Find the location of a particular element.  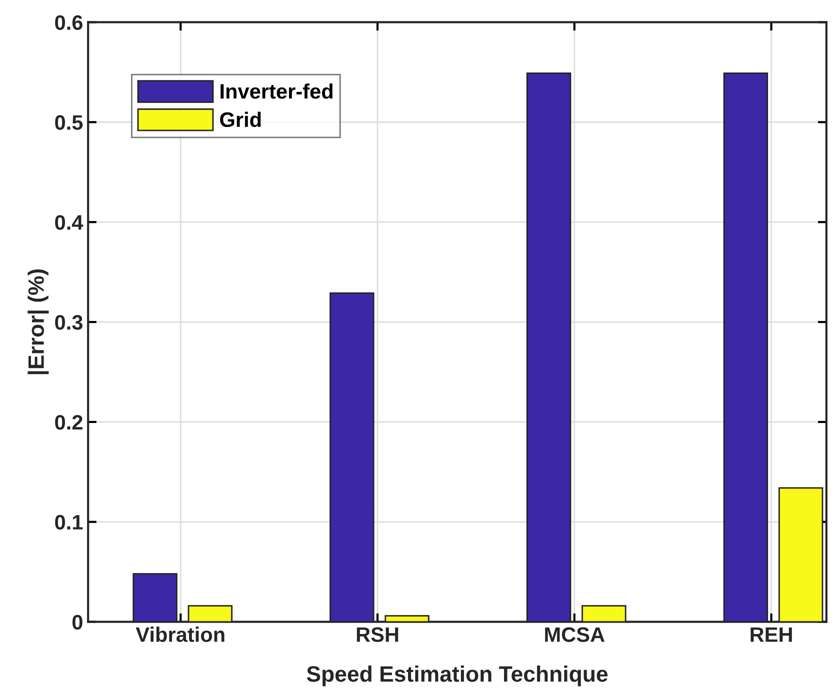

y-tick-label: 0.2 is located at coordinates (68, 422).